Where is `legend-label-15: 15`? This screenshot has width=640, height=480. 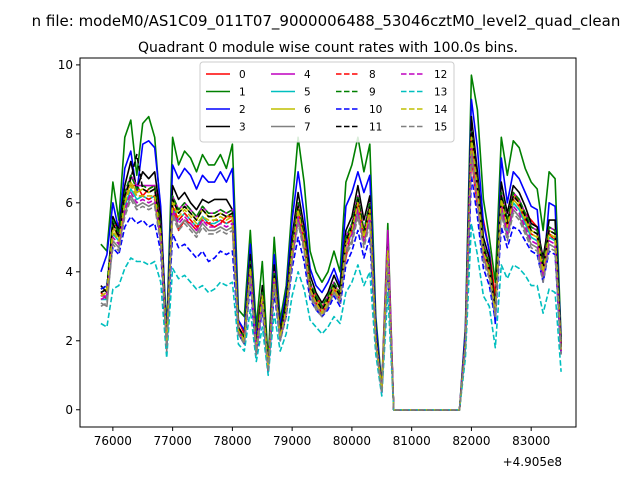
legend-label-15: 15 is located at coordinates (440, 128).